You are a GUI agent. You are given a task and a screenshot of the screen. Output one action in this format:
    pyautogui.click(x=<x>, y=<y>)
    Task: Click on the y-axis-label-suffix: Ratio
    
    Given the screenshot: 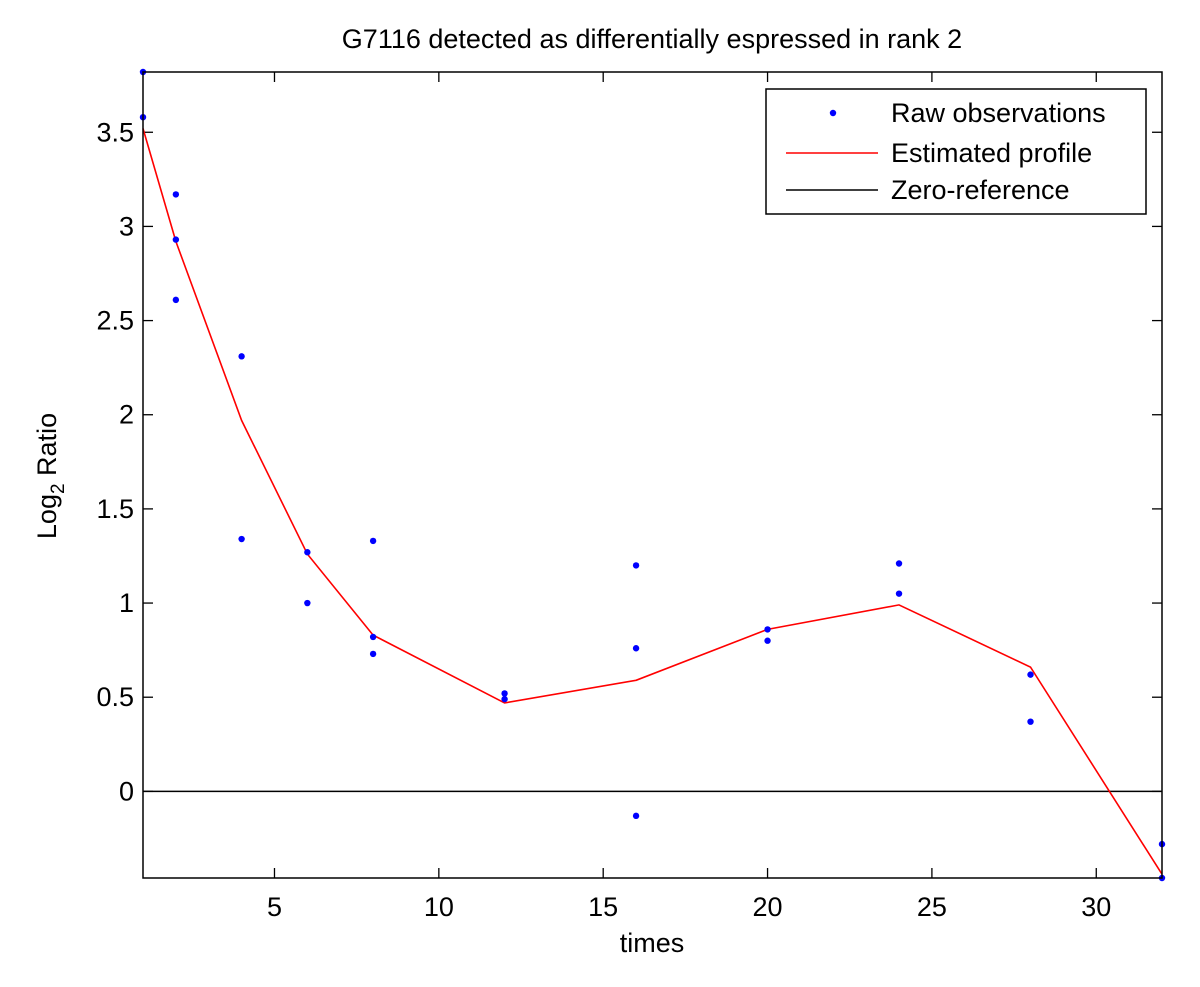 What is the action you would take?
    pyautogui.click(x=47, y=448)
    